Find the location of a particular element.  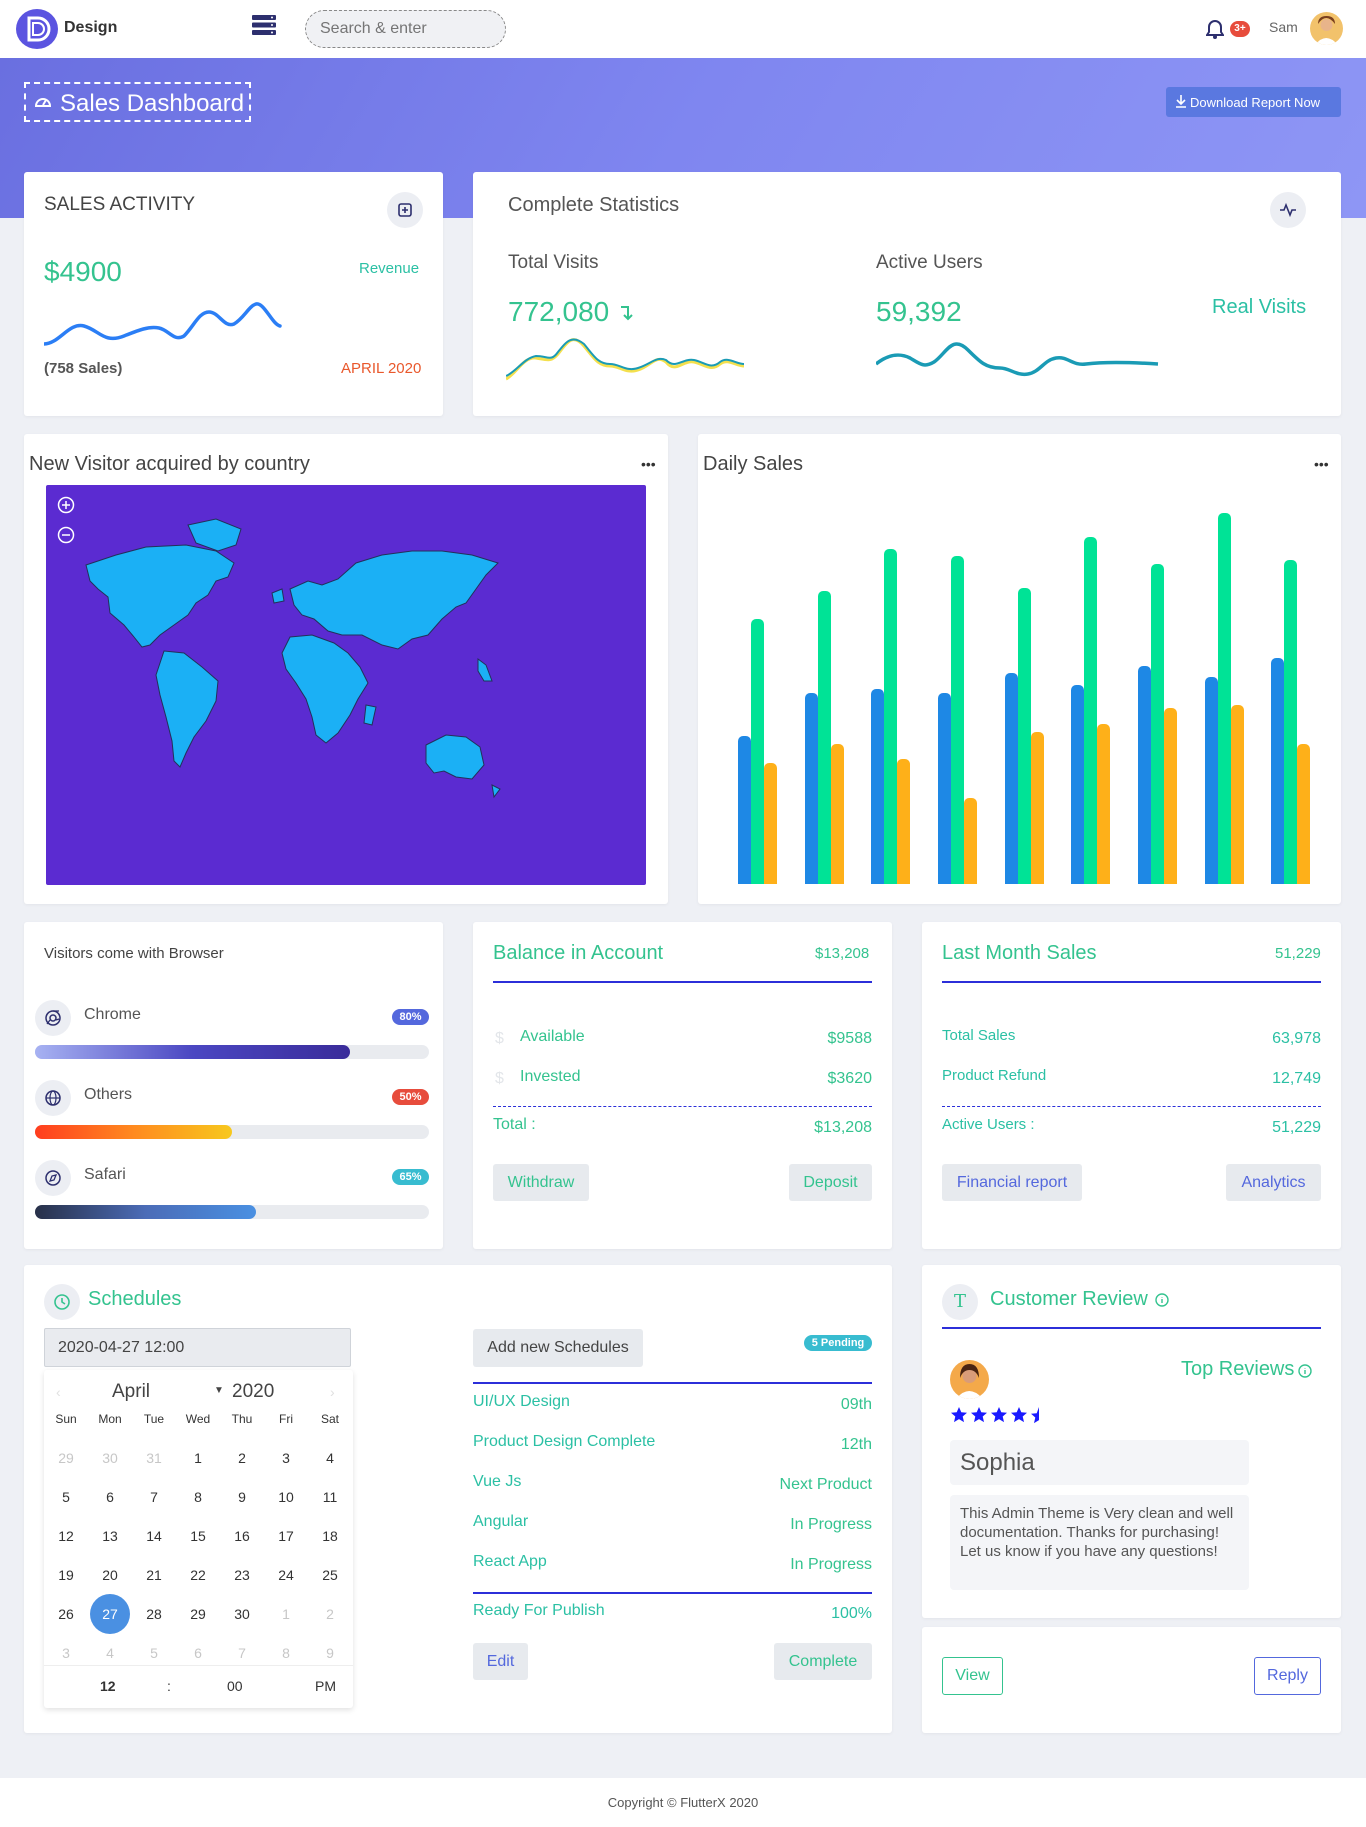

calendar-month: April is located at coordinates (131, 1391).